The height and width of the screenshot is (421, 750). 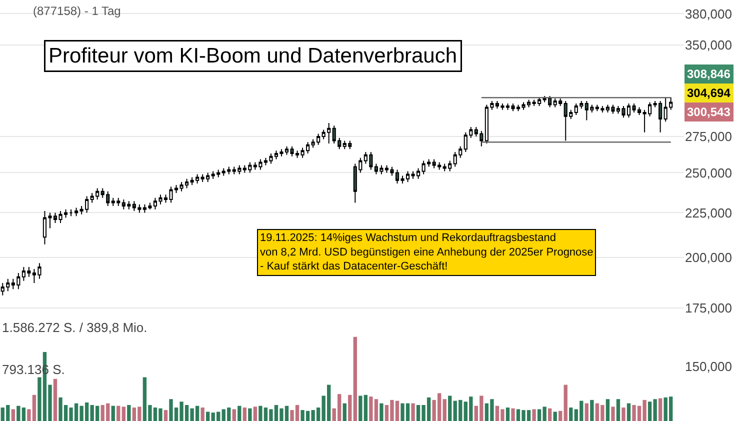 What do you see at coordinates (708, 257) in the screenshot?
I see `y-tick-label: 200,000` at bounding box center [708, 257].